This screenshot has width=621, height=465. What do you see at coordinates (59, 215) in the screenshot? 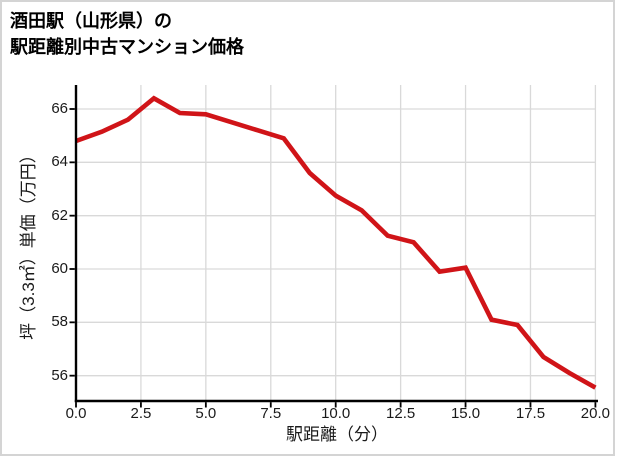
I see `y-tick-label: 62` at bounding box center [59, 215].